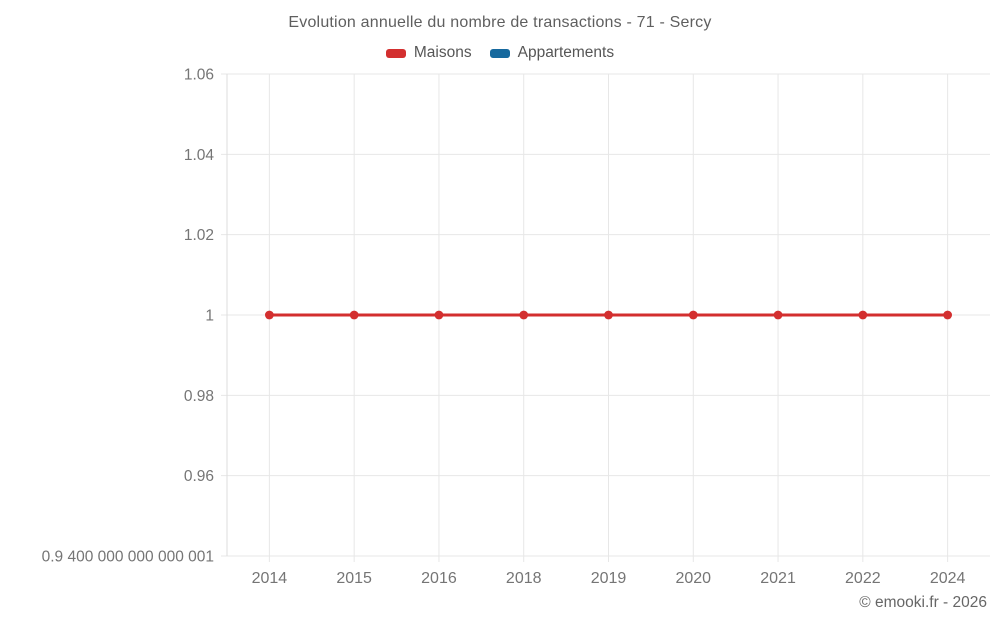 This screenshot has width=1000, height=625. I want to click on x-axis-tick-label: 2014, so click(270, 578).